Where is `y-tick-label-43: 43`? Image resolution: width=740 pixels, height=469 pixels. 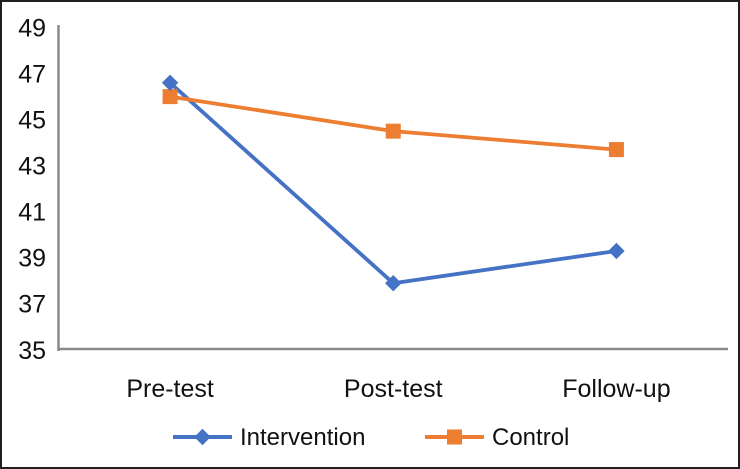 y-tick-label-43: 43 is located at coordinates (32, 166).